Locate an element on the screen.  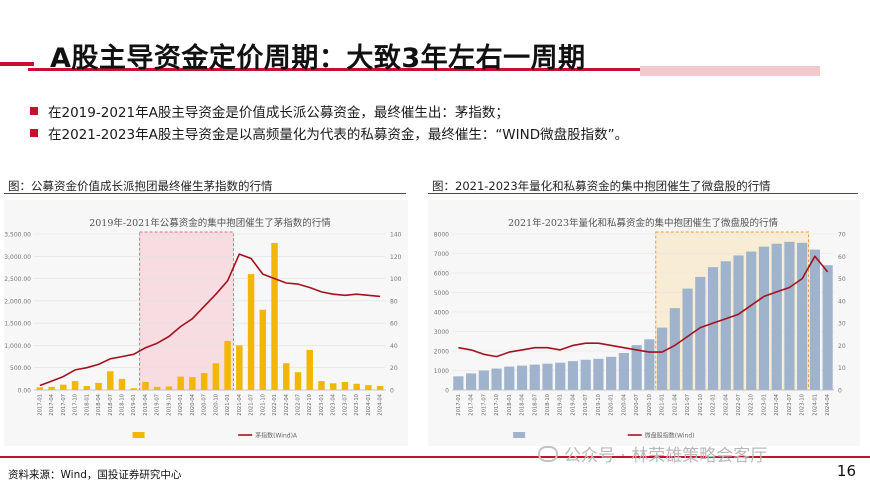
y-left-tick-label: 2,000.00 is located at coordinates (17, 301).